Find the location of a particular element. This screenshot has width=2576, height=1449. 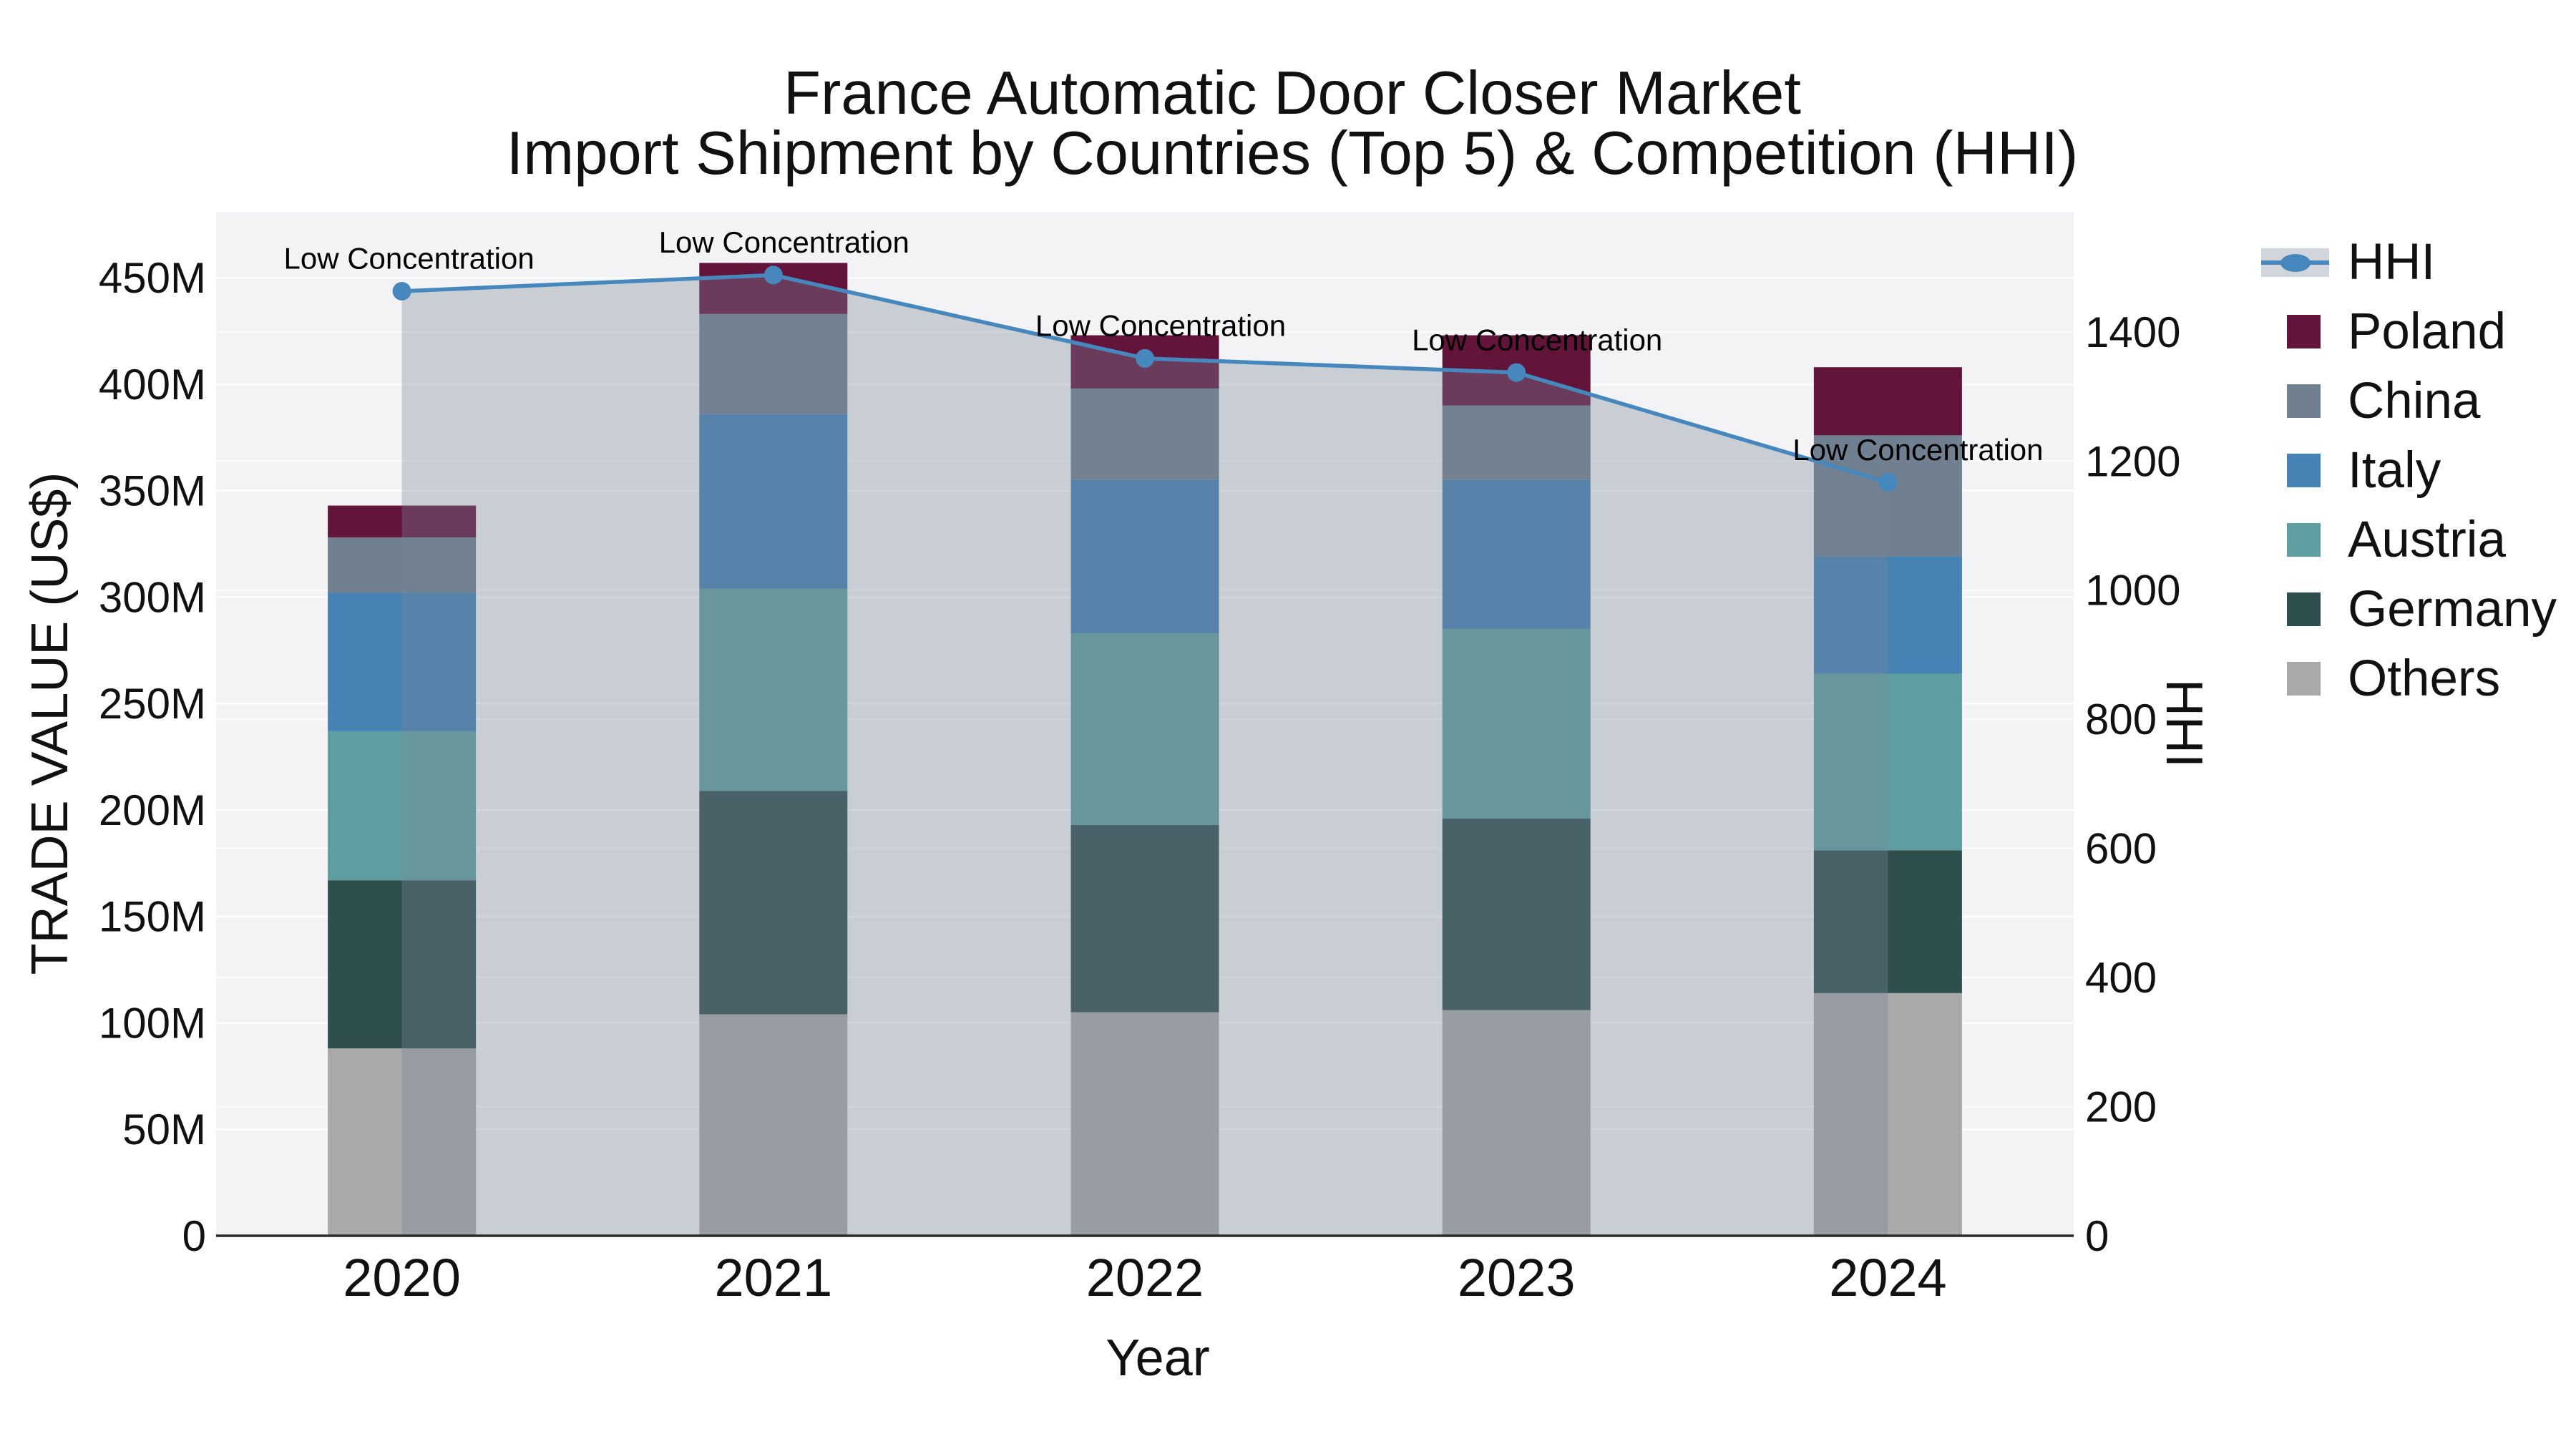

y-axis-left-title: TRADE VALUE (US$) is located at coordinates (50, 723).